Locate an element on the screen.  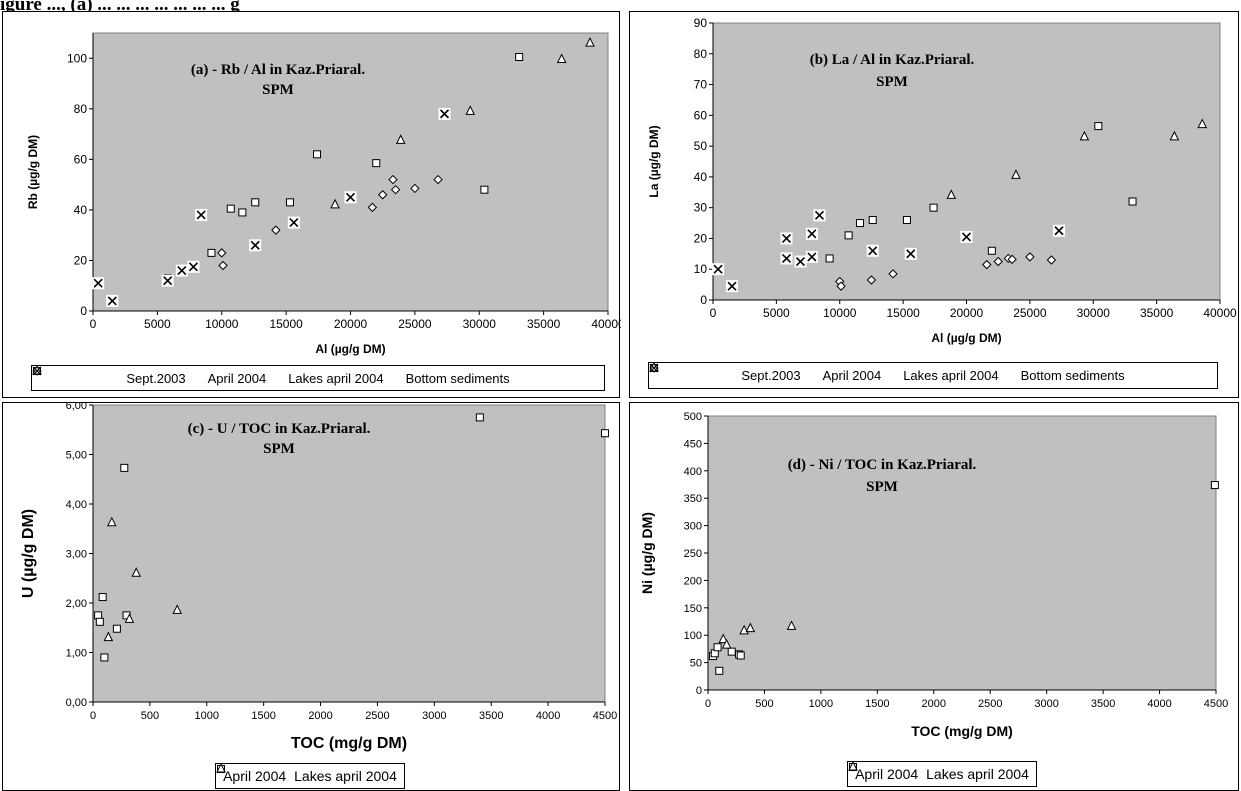
x-tick-label: 3000 is located at coordinates (434, 716).